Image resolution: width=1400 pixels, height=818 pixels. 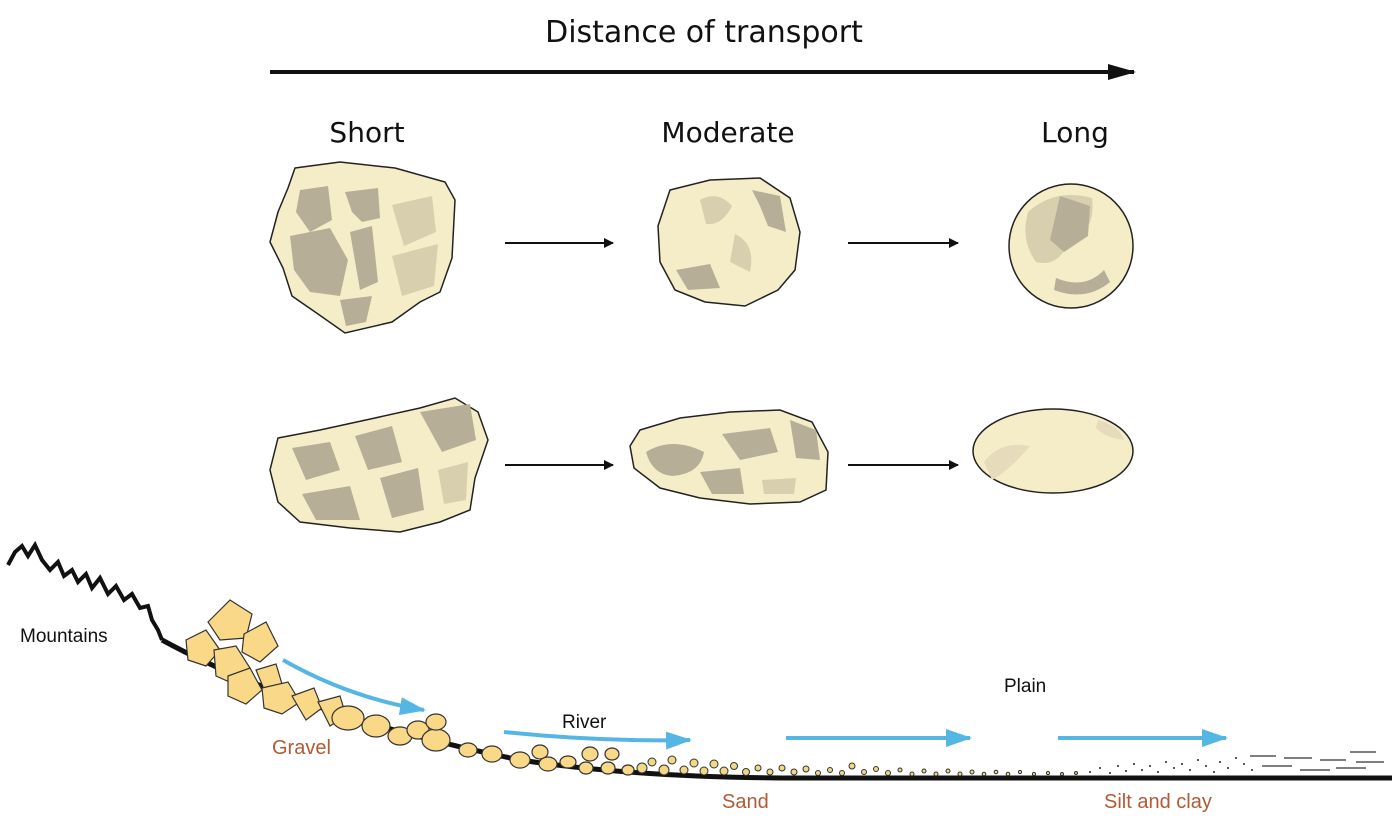 I want to click on mountain-ridge, so click(x=85, y=590).